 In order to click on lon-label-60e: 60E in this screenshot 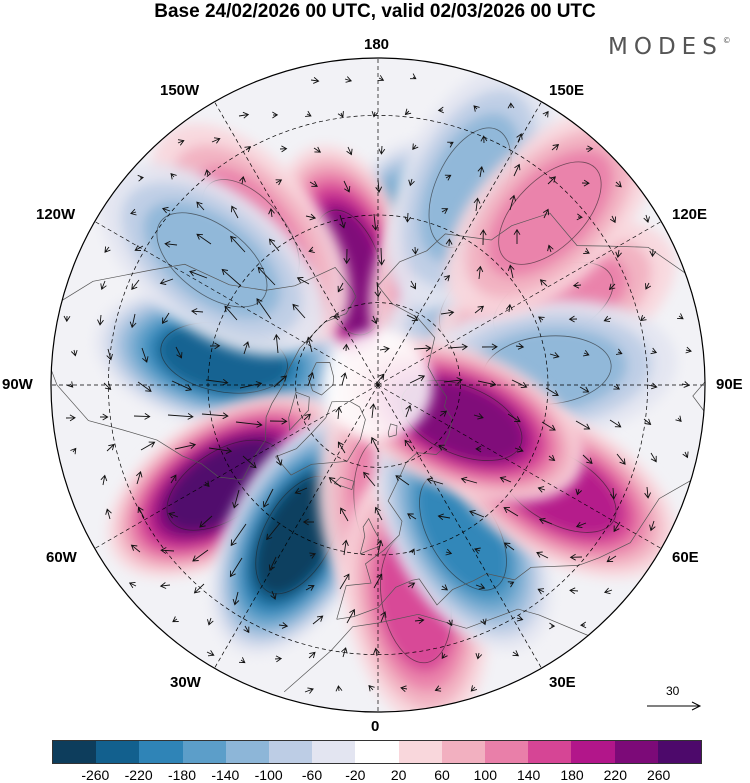, I will do `click(685, 557)`.